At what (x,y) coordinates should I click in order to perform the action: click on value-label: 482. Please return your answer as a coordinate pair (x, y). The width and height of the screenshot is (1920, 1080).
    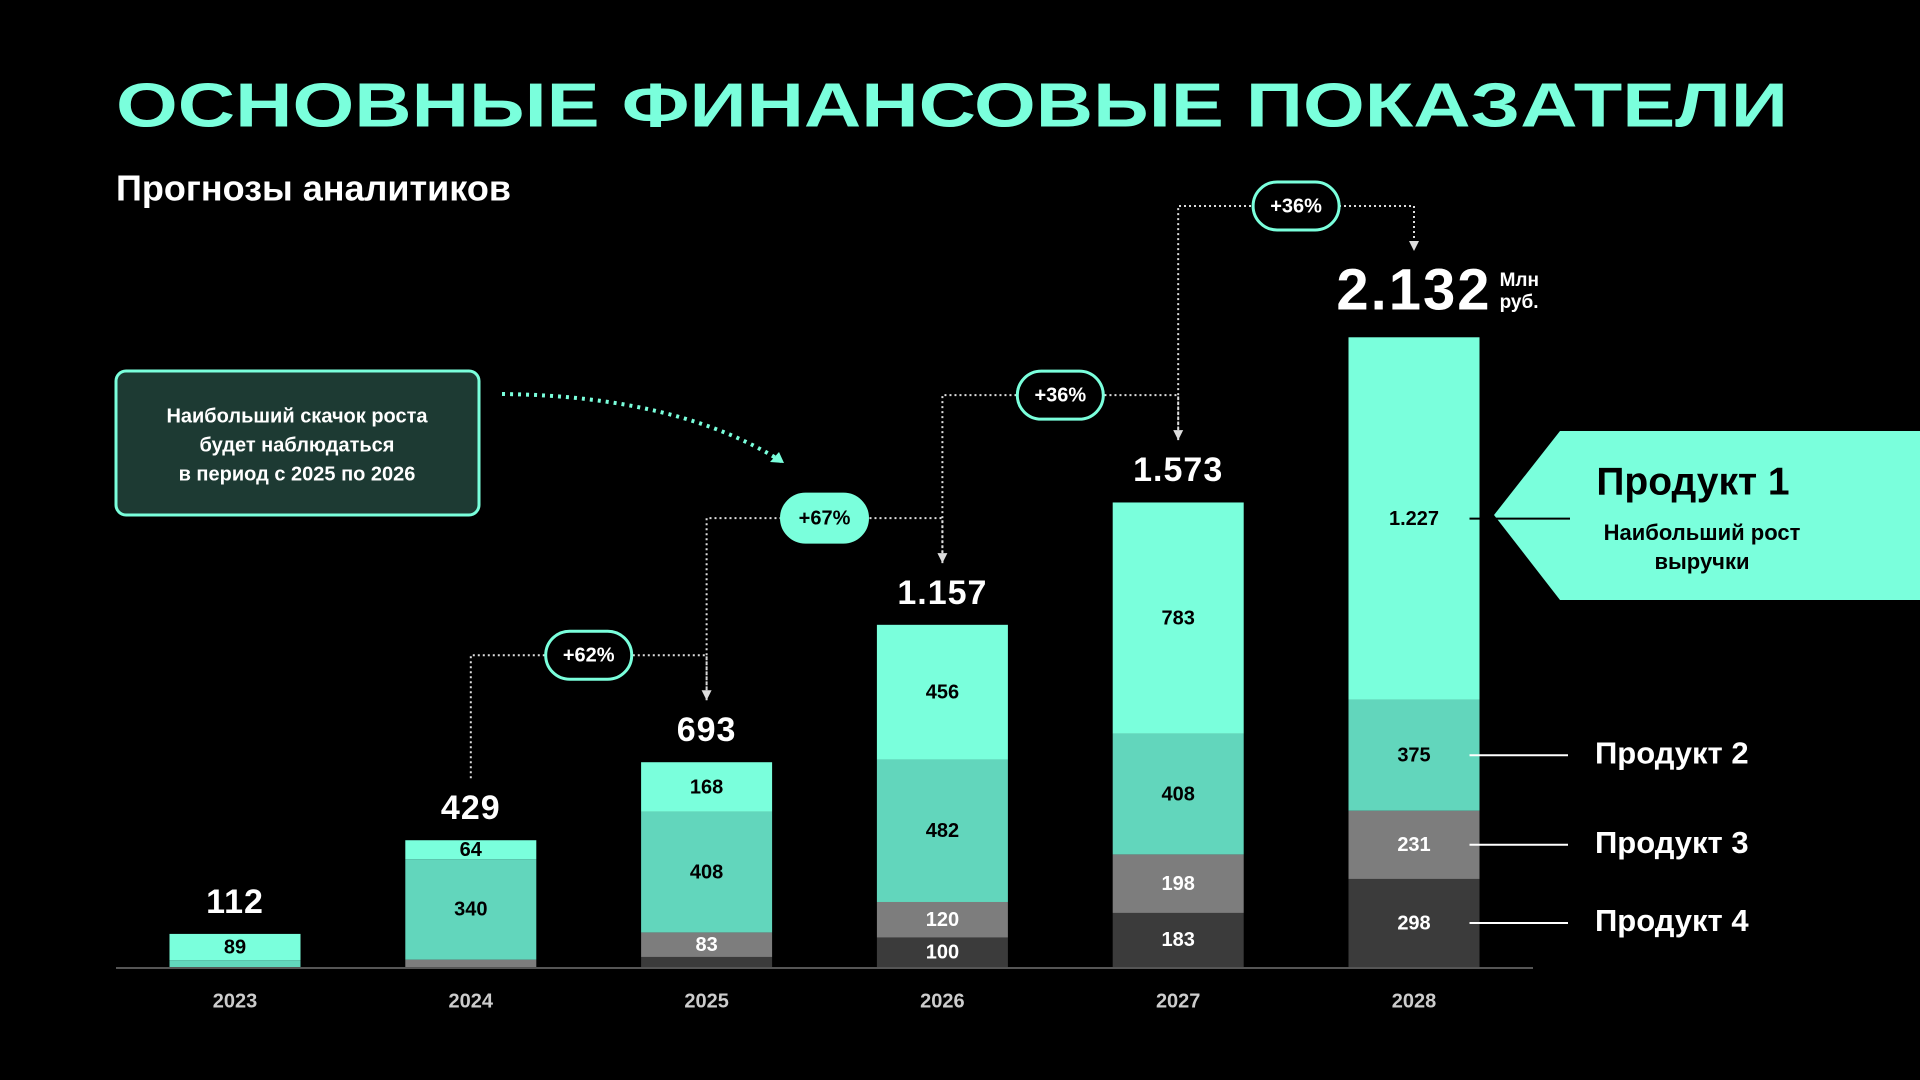
    Looking at the image, I should click on (942, 831).